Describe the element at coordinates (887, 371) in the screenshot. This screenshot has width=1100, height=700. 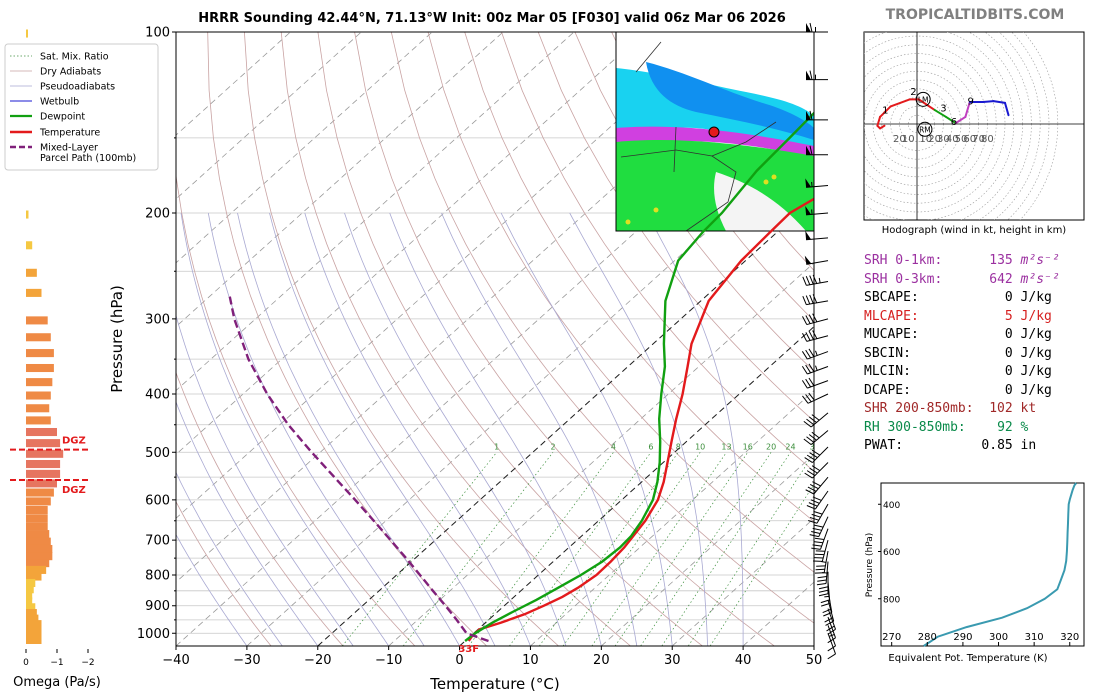
I see `stat-label: MLCIN:` at that location.